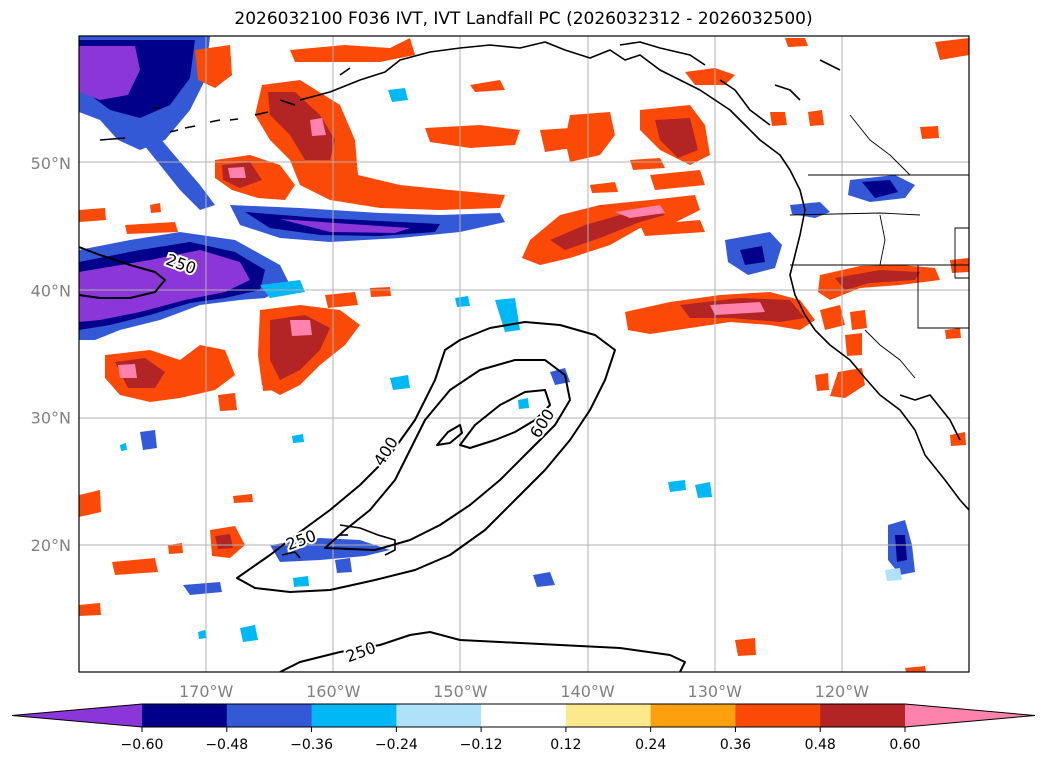 The width and height of the screenshot is (1047, 765). I want to click on lon-label: 130°W, so click(715, 691).